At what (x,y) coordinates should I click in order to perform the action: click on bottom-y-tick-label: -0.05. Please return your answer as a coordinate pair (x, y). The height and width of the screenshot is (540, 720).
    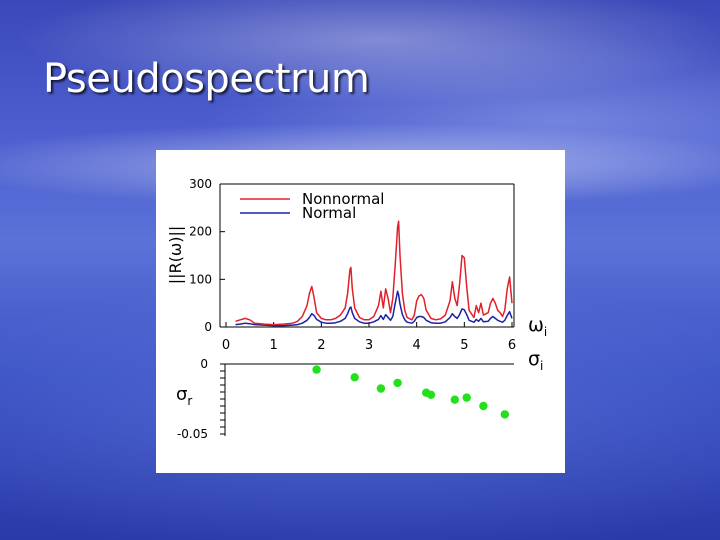
    Looking at the image, I should click on (192, 434).